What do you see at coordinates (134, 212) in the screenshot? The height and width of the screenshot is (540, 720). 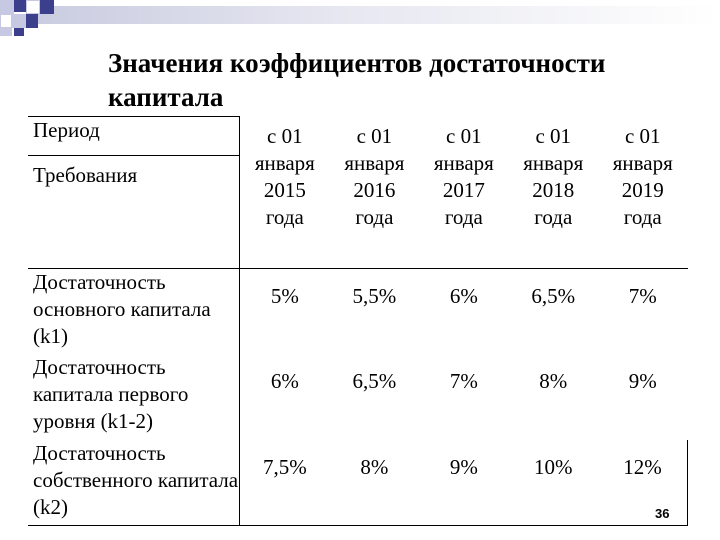 I see `header-requirements-cell: Требования` at bounding box center [134, 212].